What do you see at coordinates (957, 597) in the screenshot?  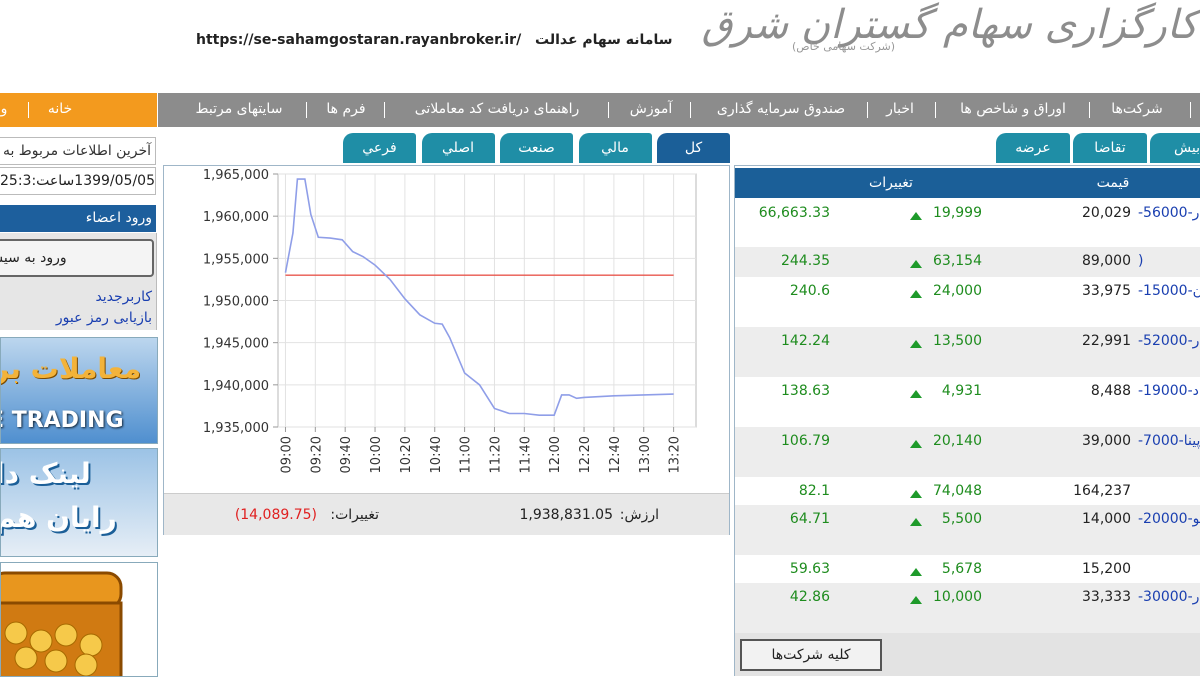 I see `change: 10,000` at bounding box center [957, 597].